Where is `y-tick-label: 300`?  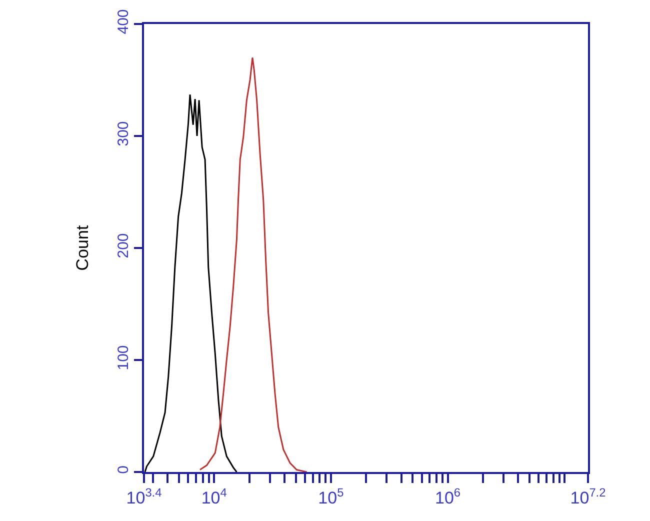
y-tick-label: 300 is located at coordinates (123, 133).